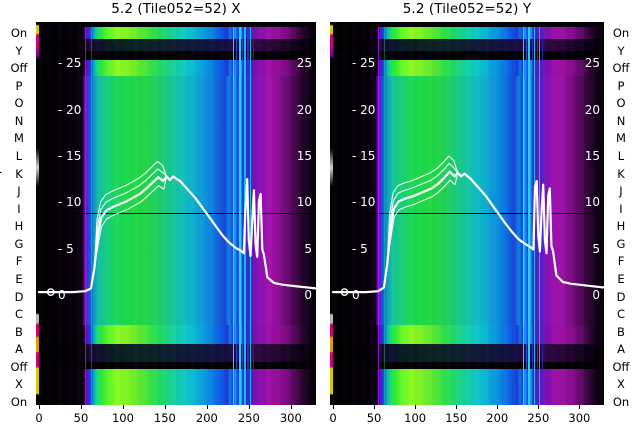  What do you see at coordinates (39, 418) in the screenshot?
I see `x-tick-label: 0` at bounding box center [39, 418].